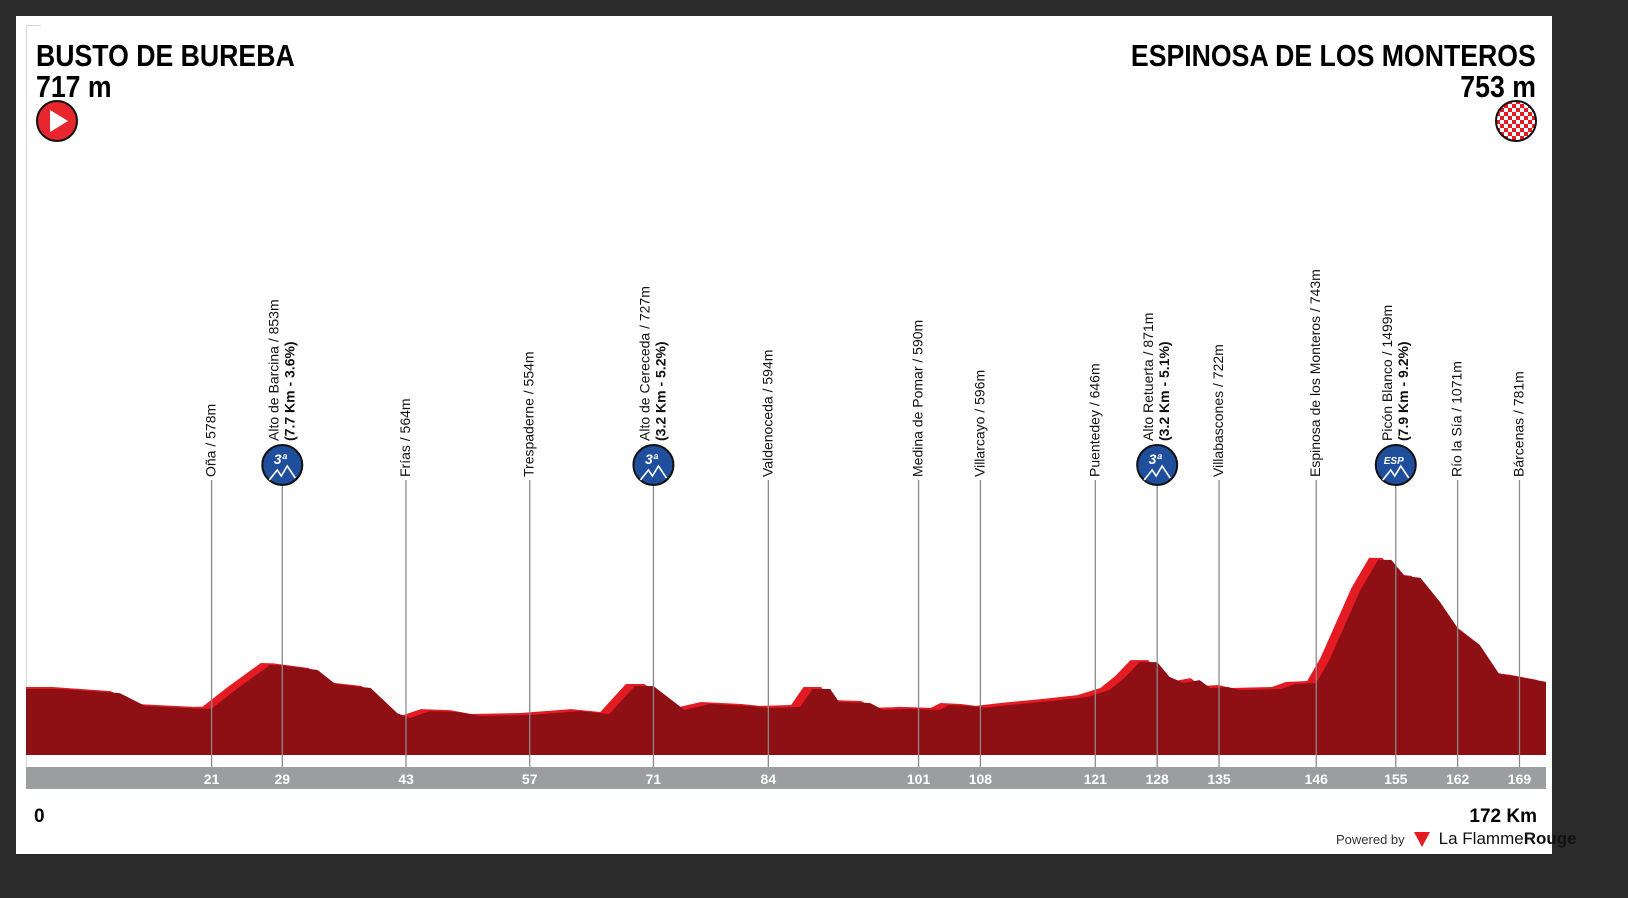 This screenshot has width=1628, height=898. I want to click on waypoint-label: Medina de Pomar / 590m, so click(918, 398).